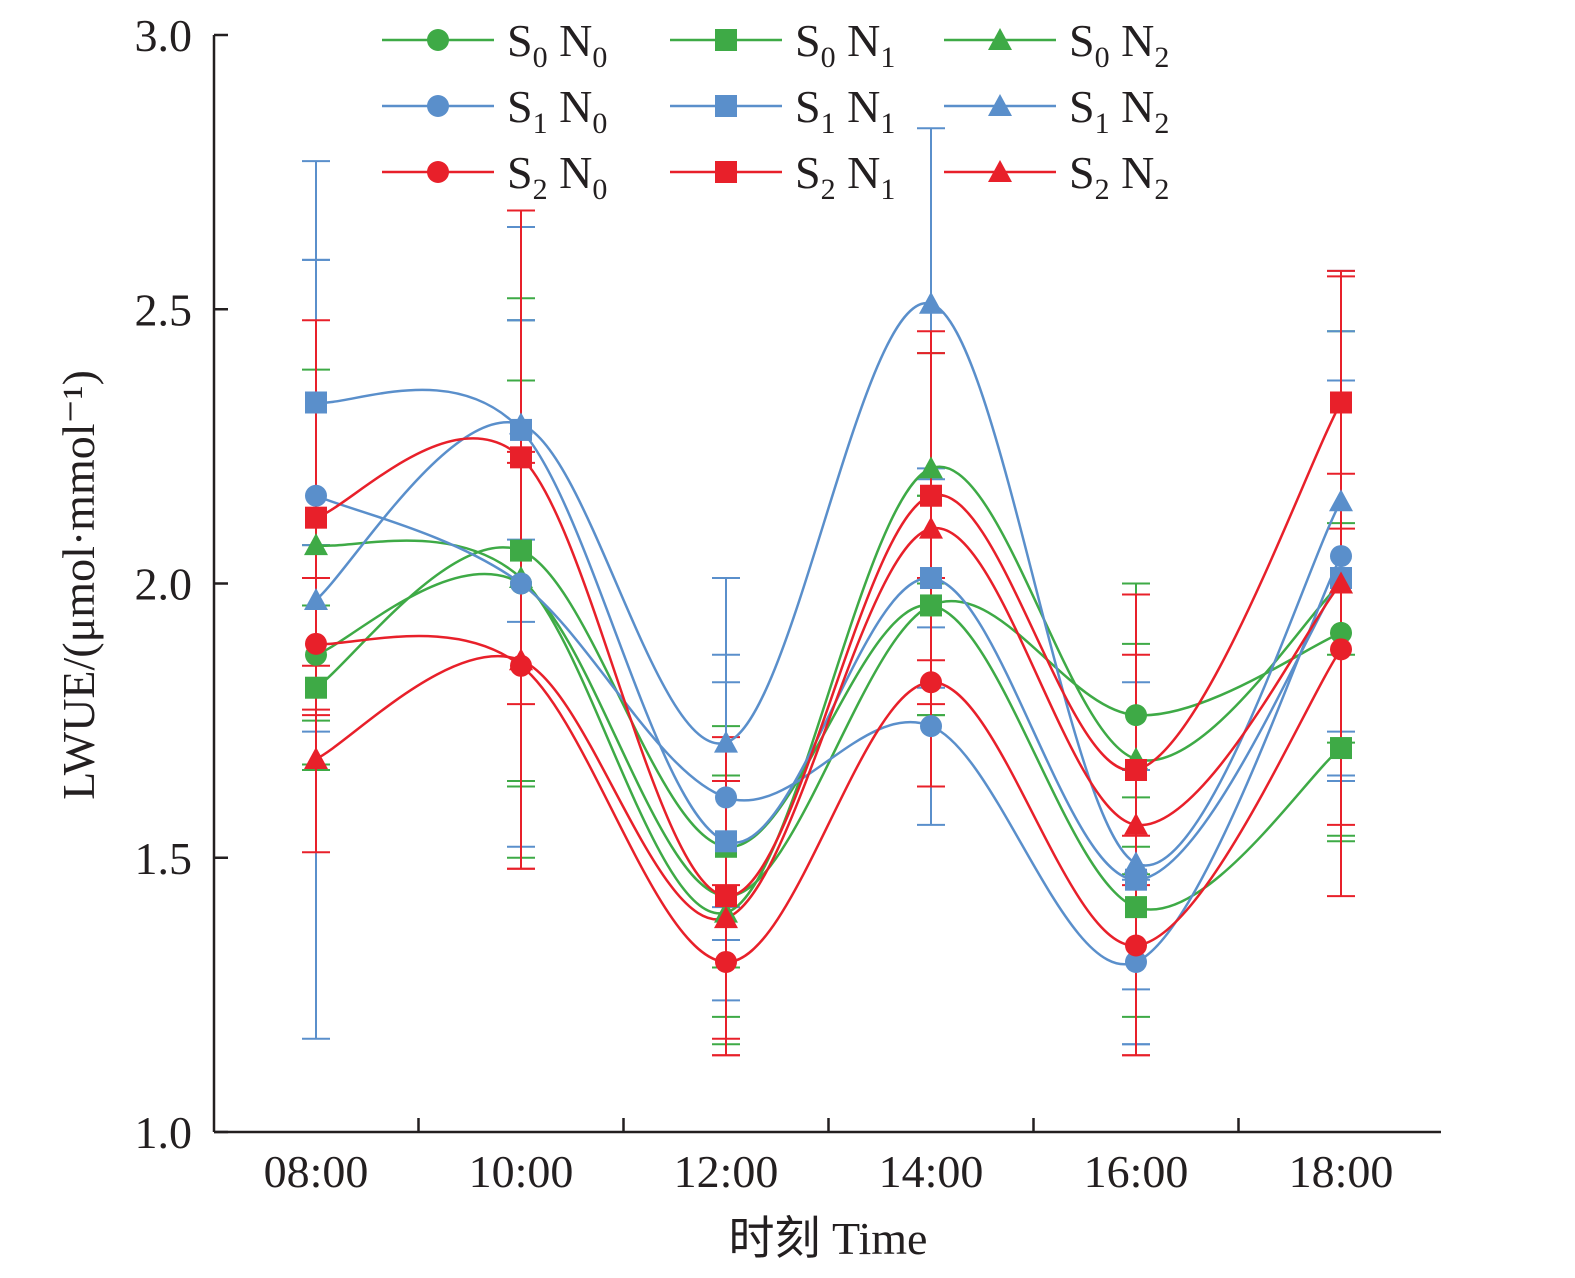 The width and height of the screenshot is (1575, 1278). What do you see at coordinates (164, 309) in the screenshot?
I see `y-tick-label: 2.5` at bounding box center [164, 309].